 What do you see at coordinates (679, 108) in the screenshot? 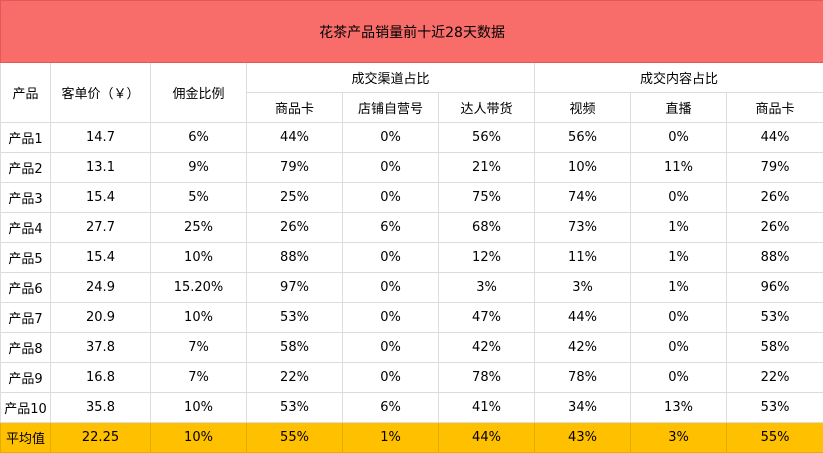
I see `header-content-live: 直播` at bounding box center [679, 108].